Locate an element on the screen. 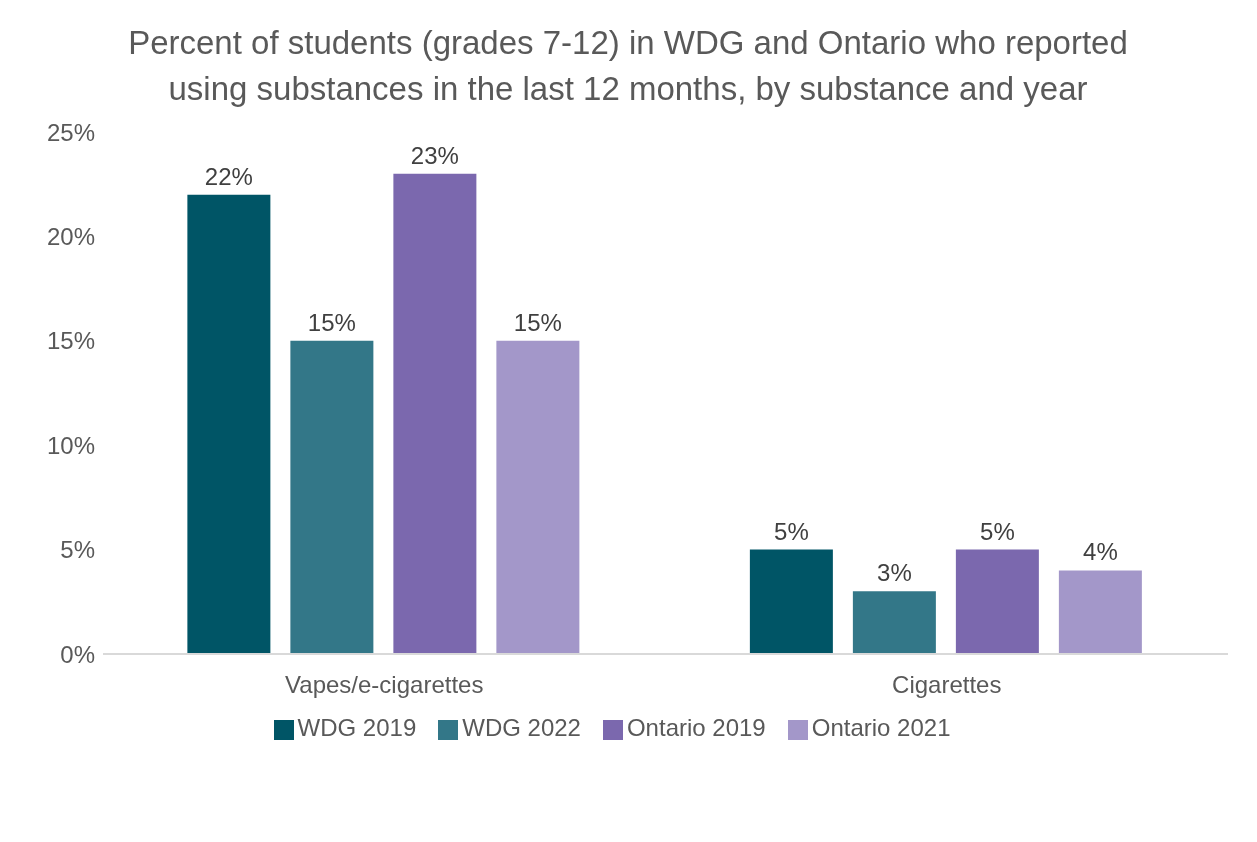  y-tick-label: 5% is located at coordinates (77, 550).